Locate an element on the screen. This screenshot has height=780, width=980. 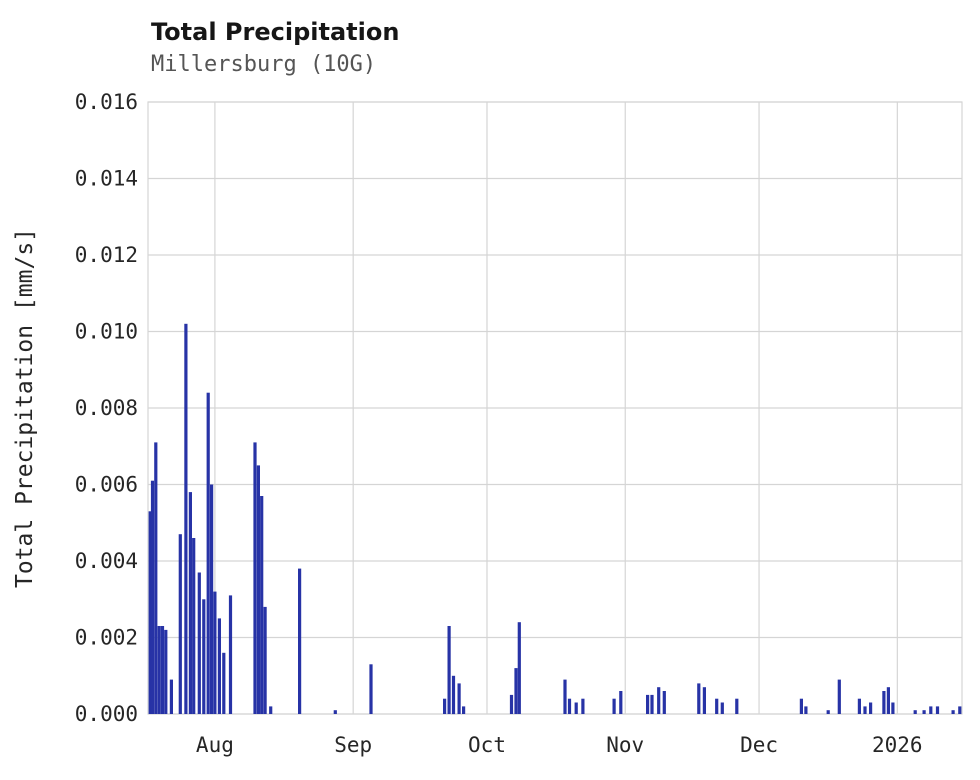
x-tick-labels: Aug Sep Oct Nov Dec 2026 is located at coordinates (559, 745).